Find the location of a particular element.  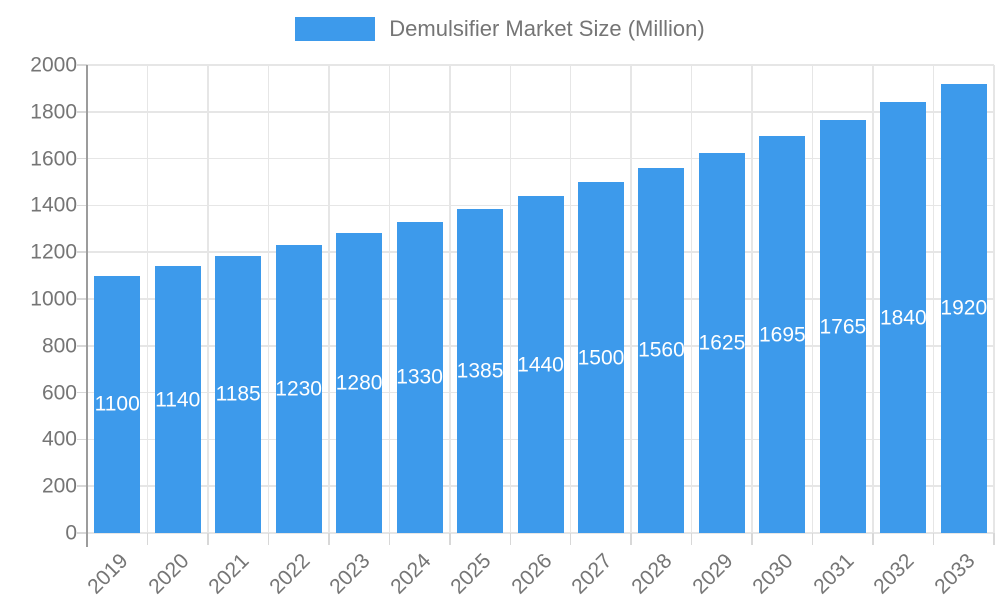

bar-2032 is located at coordinates (903, 317).